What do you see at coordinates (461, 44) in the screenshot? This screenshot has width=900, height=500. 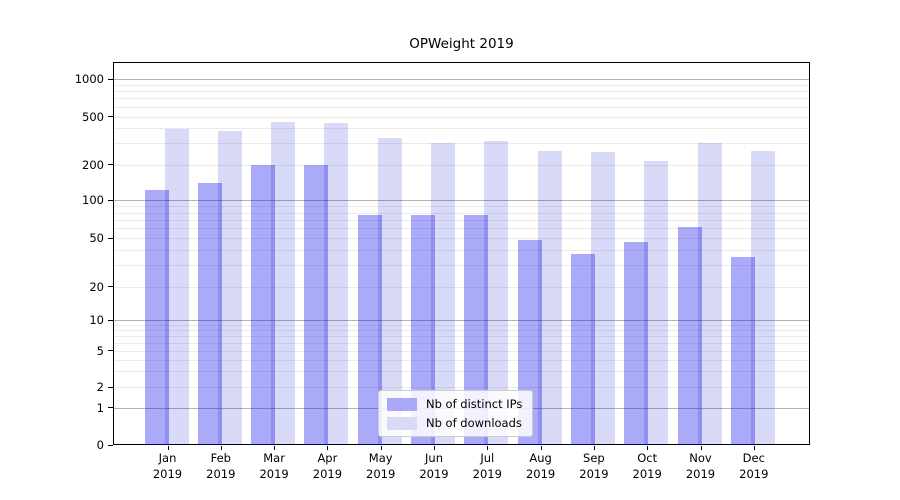 I see `chart-title: OPWeight 2019` at bounding box center [461, 44].